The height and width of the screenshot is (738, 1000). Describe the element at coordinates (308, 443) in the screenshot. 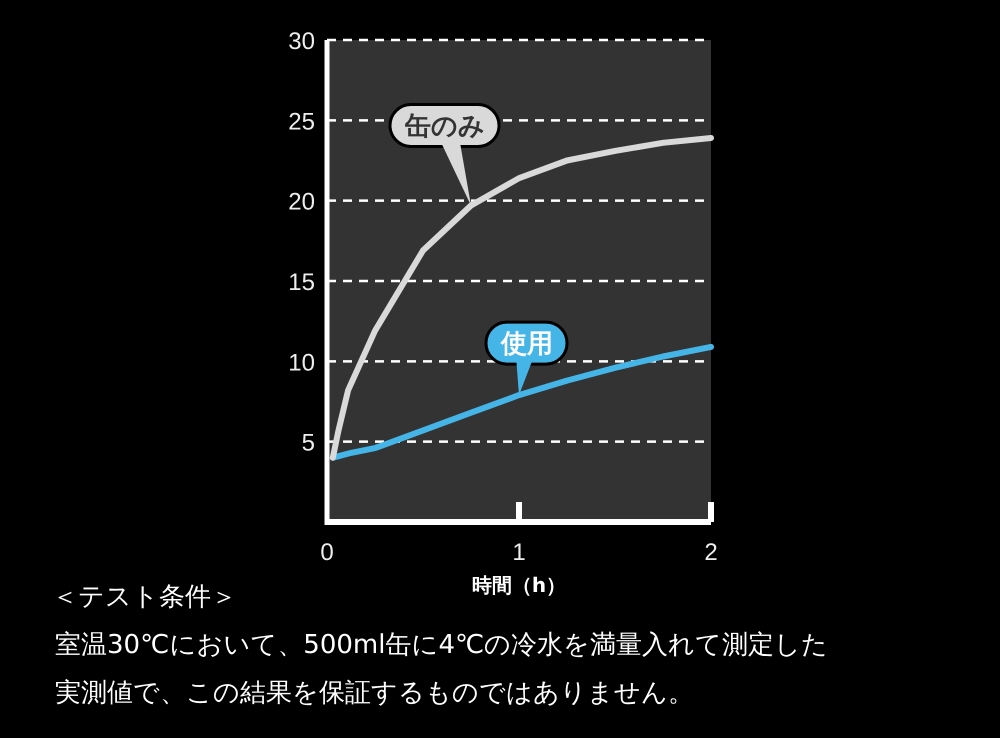

I see `y-tick-label: 5` at that location.